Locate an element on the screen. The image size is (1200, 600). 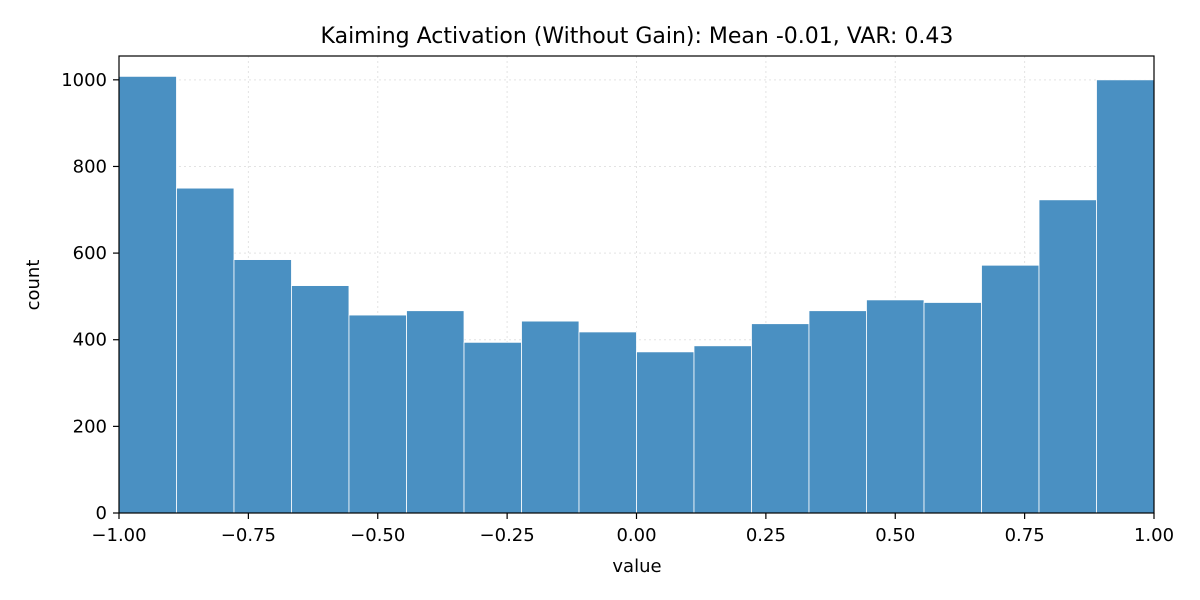
x-tick-label: 0.75 is located at coordinates (1025, 535).